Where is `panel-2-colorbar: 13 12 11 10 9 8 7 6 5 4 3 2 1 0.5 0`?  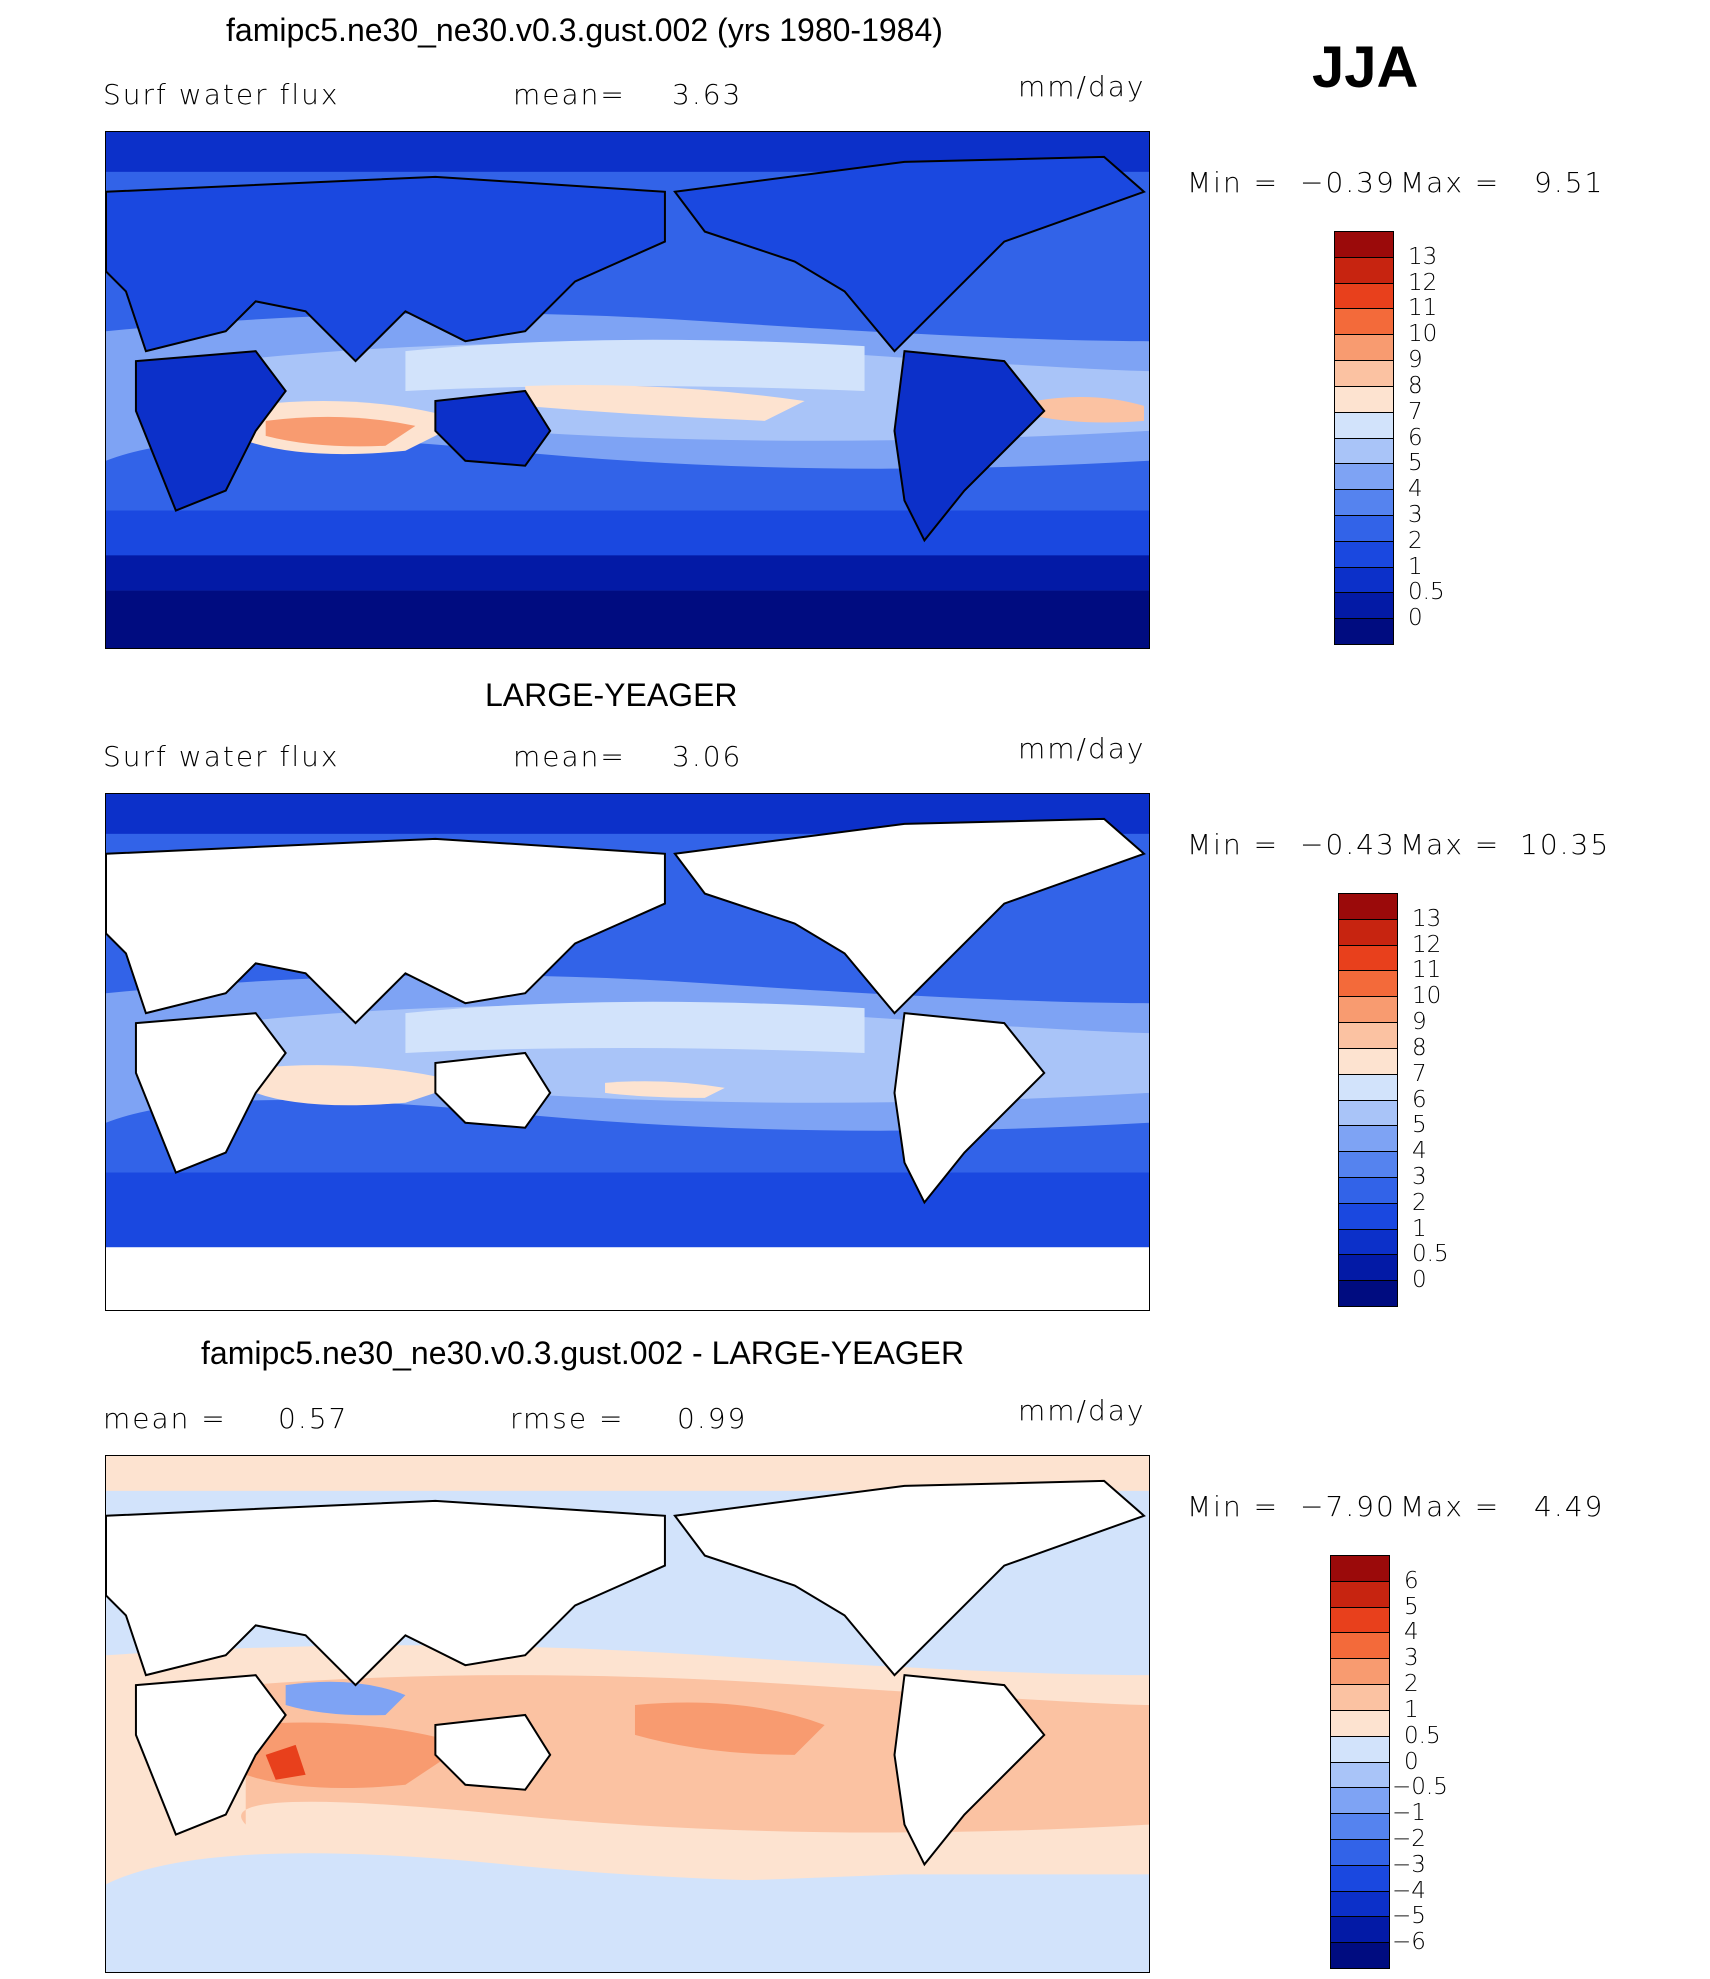
panel-2-colorbar: 13 12 11 10 9 8 7 6 5 4 3 2 1 0.5 0 is located at coordinates (1393, 1100).